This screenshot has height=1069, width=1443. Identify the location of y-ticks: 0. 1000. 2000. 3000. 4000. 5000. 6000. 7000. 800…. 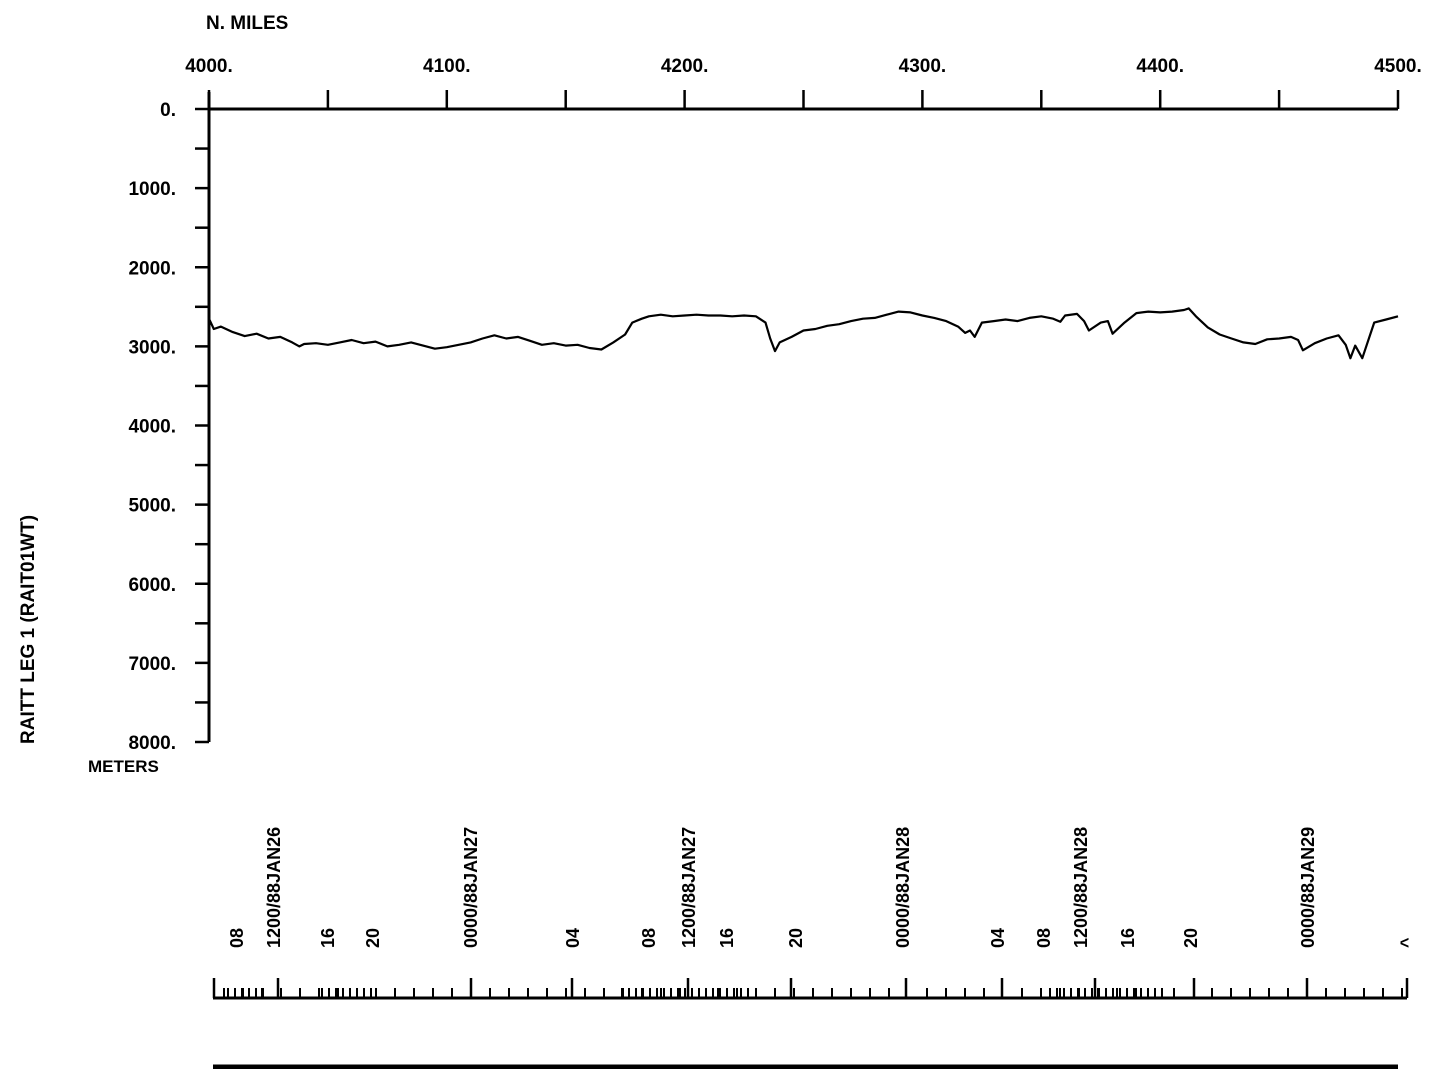
(168, 427).